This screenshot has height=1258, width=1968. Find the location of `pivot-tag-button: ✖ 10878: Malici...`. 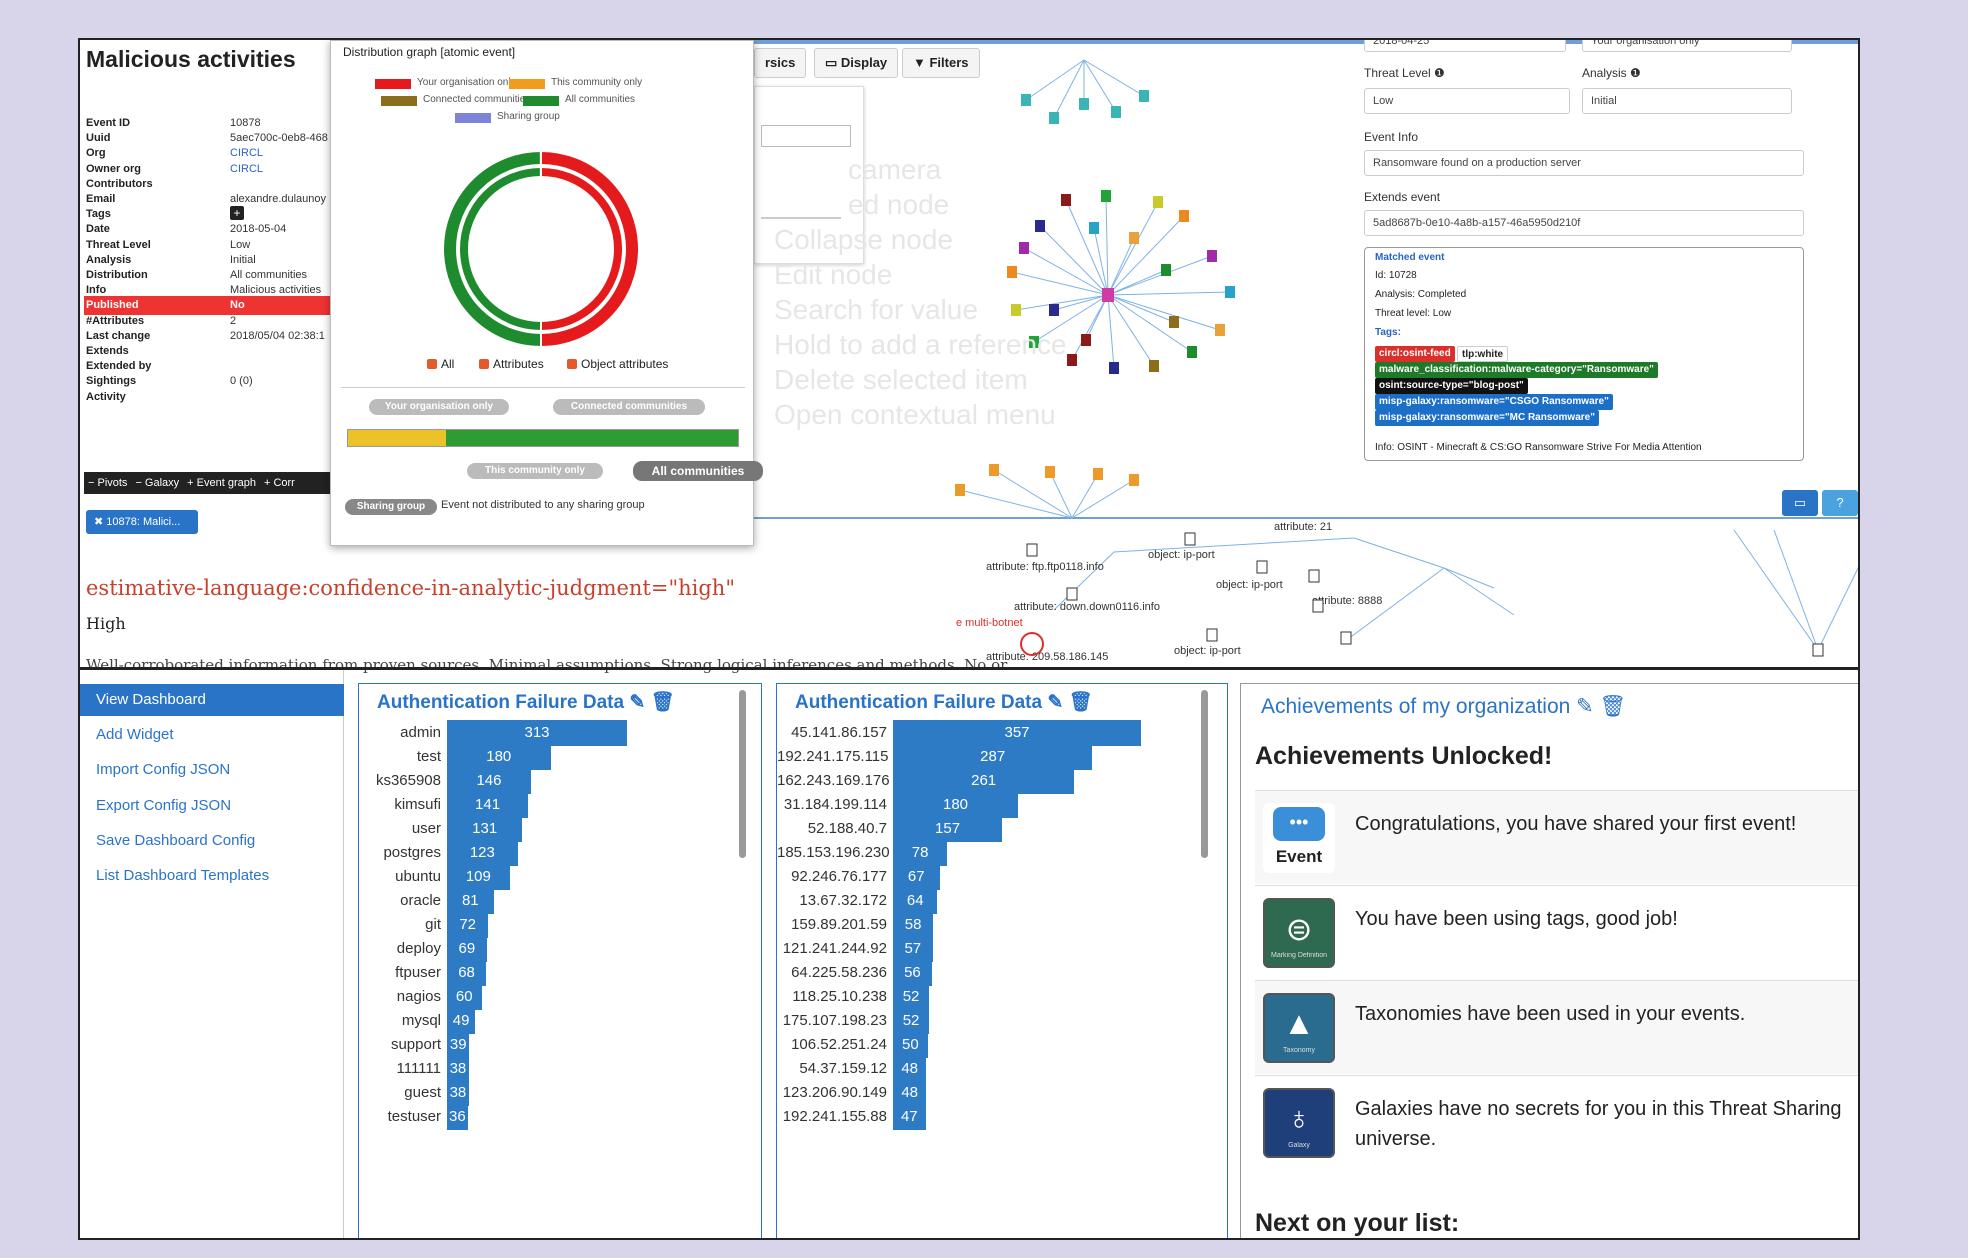

pivot-tag-button: ✖ 10878: Malici... is located at coordinates (142, 522).